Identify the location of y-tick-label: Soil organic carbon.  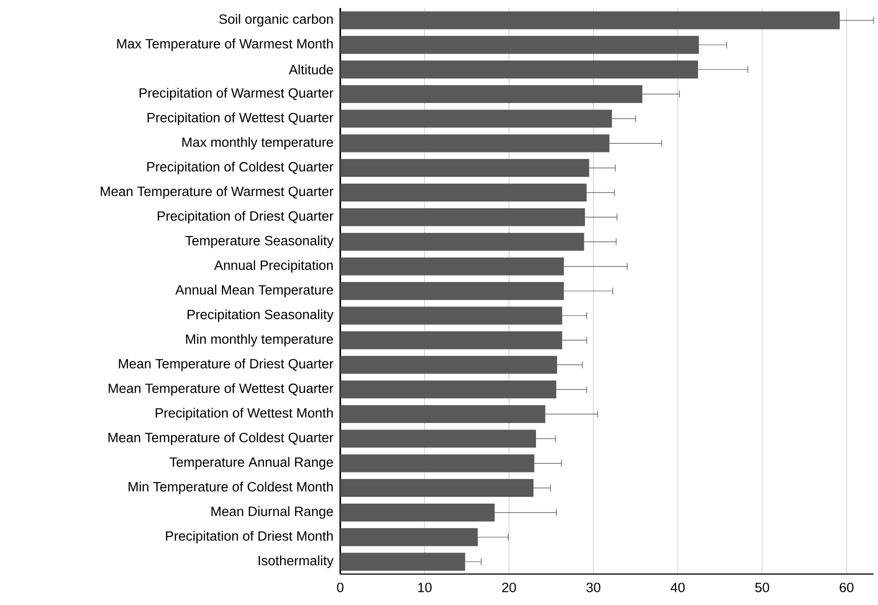
(276, 20).